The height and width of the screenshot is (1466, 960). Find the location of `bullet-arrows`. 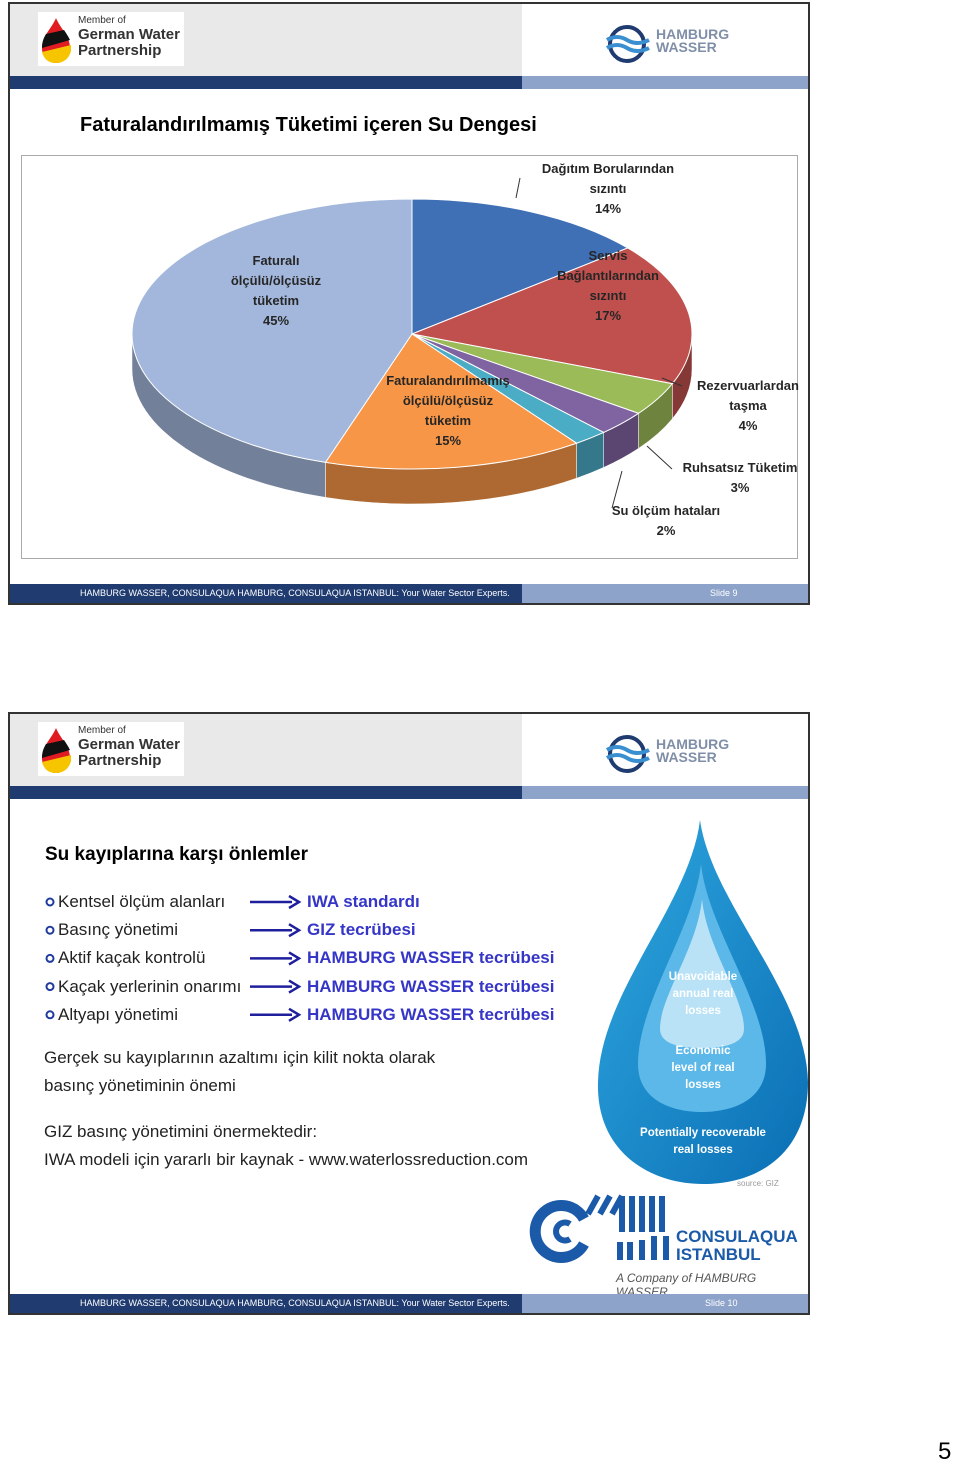

bullet-arrows is located at coordinates (173, 958).